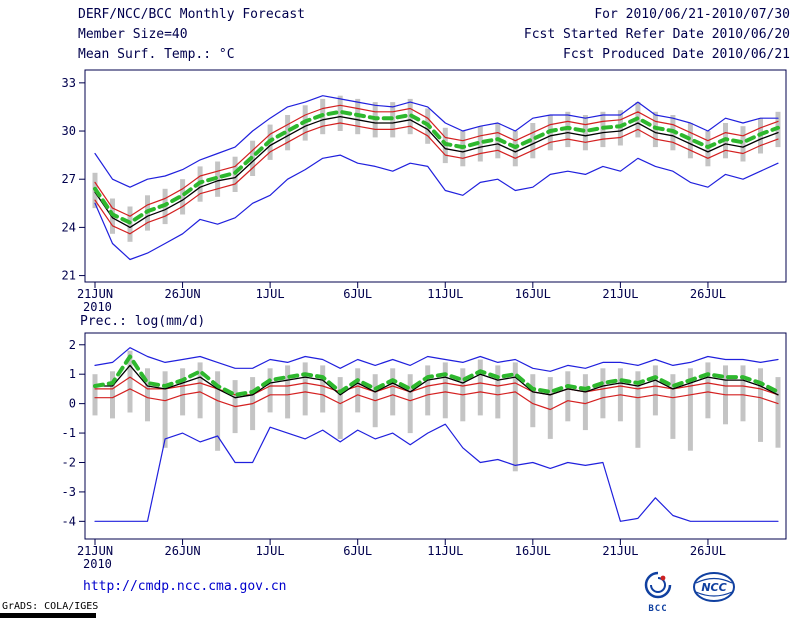 The image size is (800, 618). What do you see at coordinates (69, 492) in the screenshot?
I see `svg-text: -3` at bounding box center [69, 492].